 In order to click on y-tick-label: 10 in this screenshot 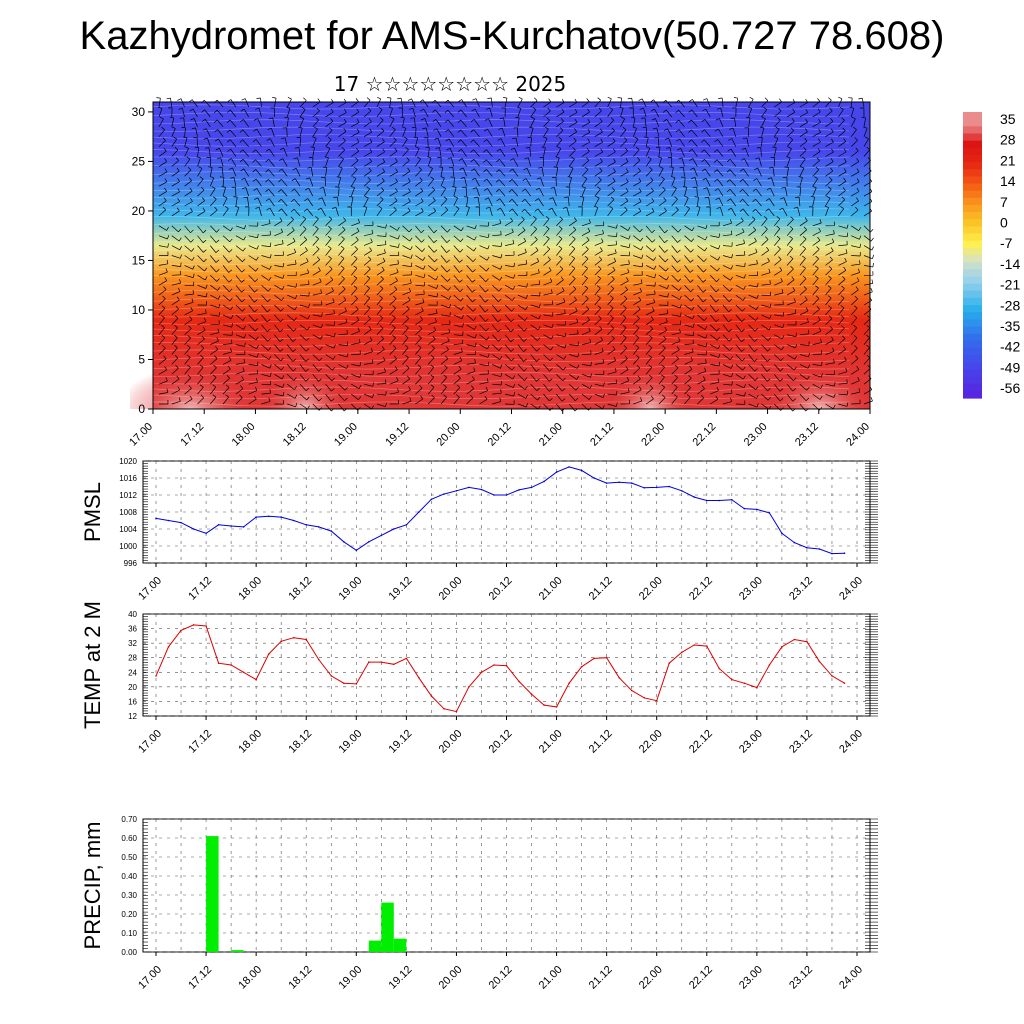, I will do `click(139, 310)`.